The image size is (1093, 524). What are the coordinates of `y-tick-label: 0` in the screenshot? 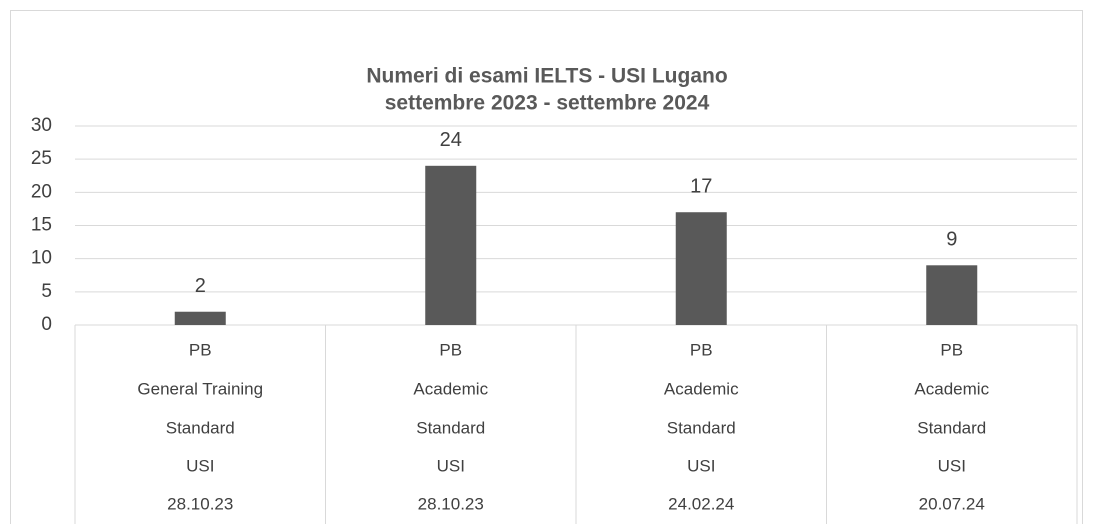 It's located at (46, 324).